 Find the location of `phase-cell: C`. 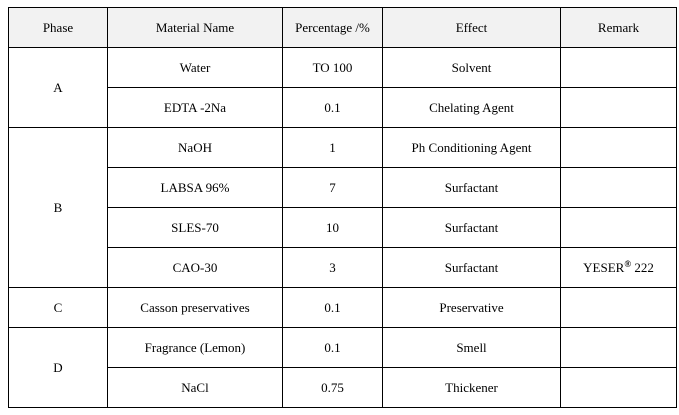

phase-cell: C is located at coordinates (58, 307).